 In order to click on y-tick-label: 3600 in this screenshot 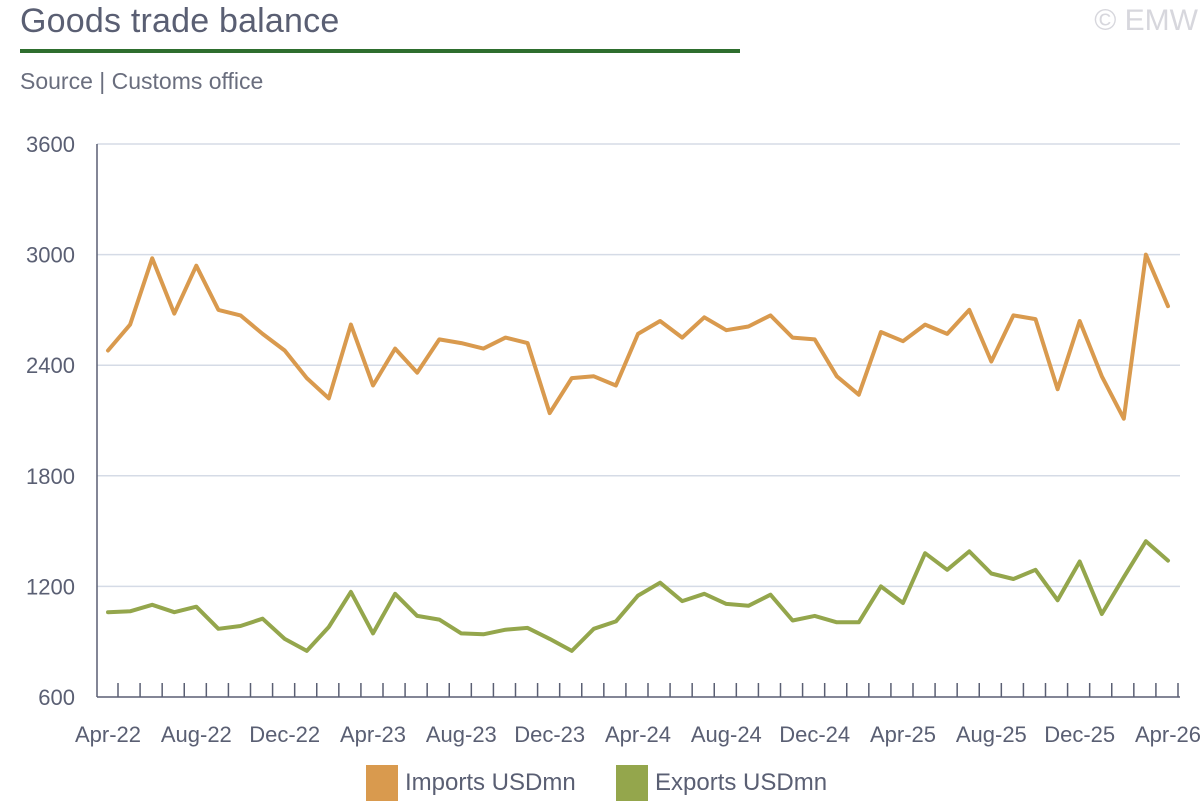, I will do `click(50, 144)`.